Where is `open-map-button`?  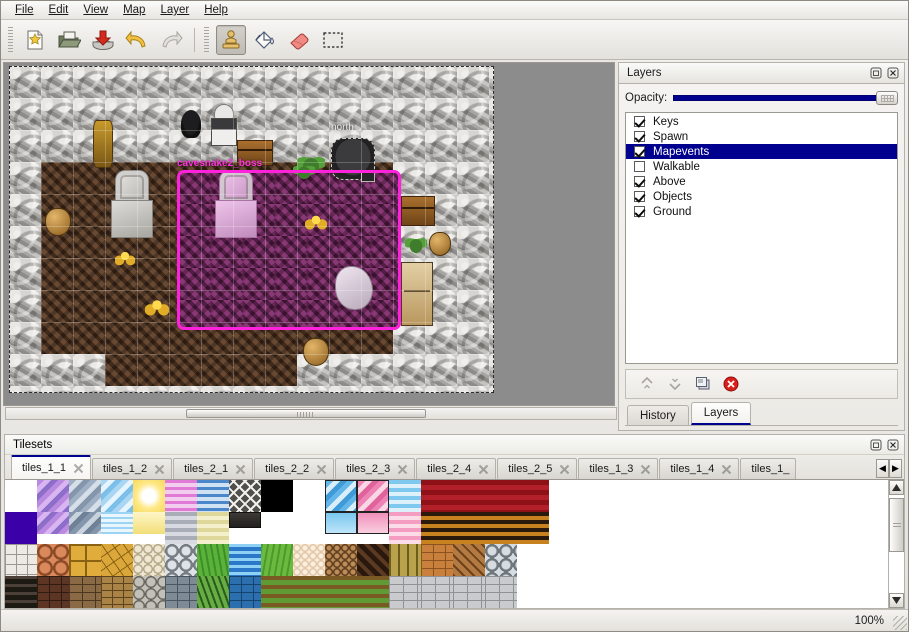 open-map-button is located at coordinates (69, 40).